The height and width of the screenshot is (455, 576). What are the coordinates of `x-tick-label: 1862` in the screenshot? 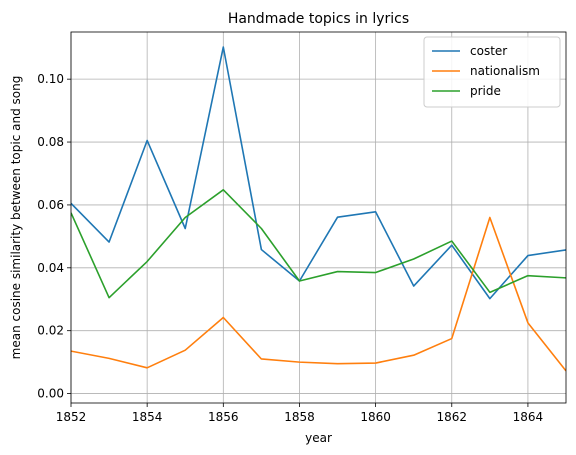 It's located at (451, 417).